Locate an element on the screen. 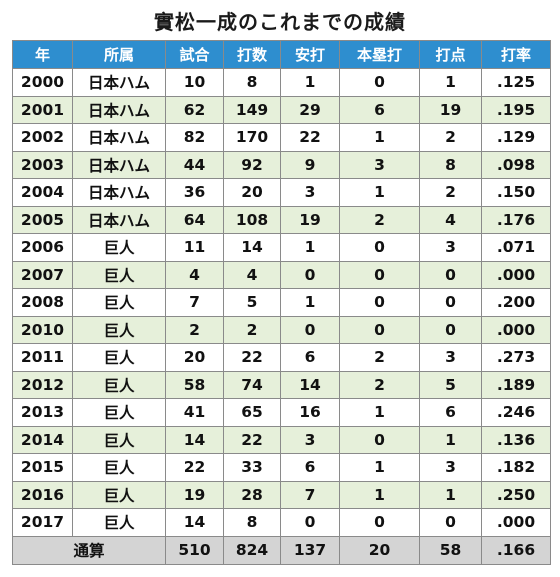 This screenshot has width=560, height=577. table-row: 2003 日本ハム 44 92 9 3 8.098 is located at coordinates (281, 164).